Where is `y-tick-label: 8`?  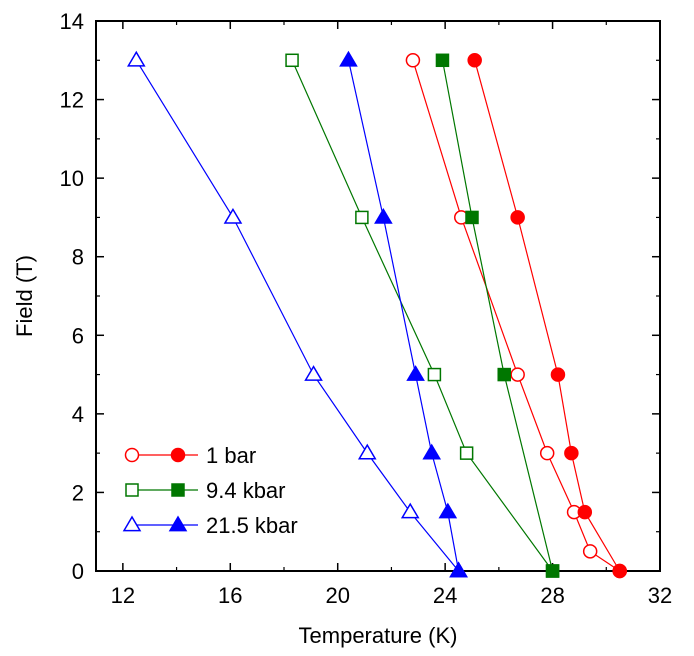 y-tick-label: 8 is located at coordinates (78, 257).